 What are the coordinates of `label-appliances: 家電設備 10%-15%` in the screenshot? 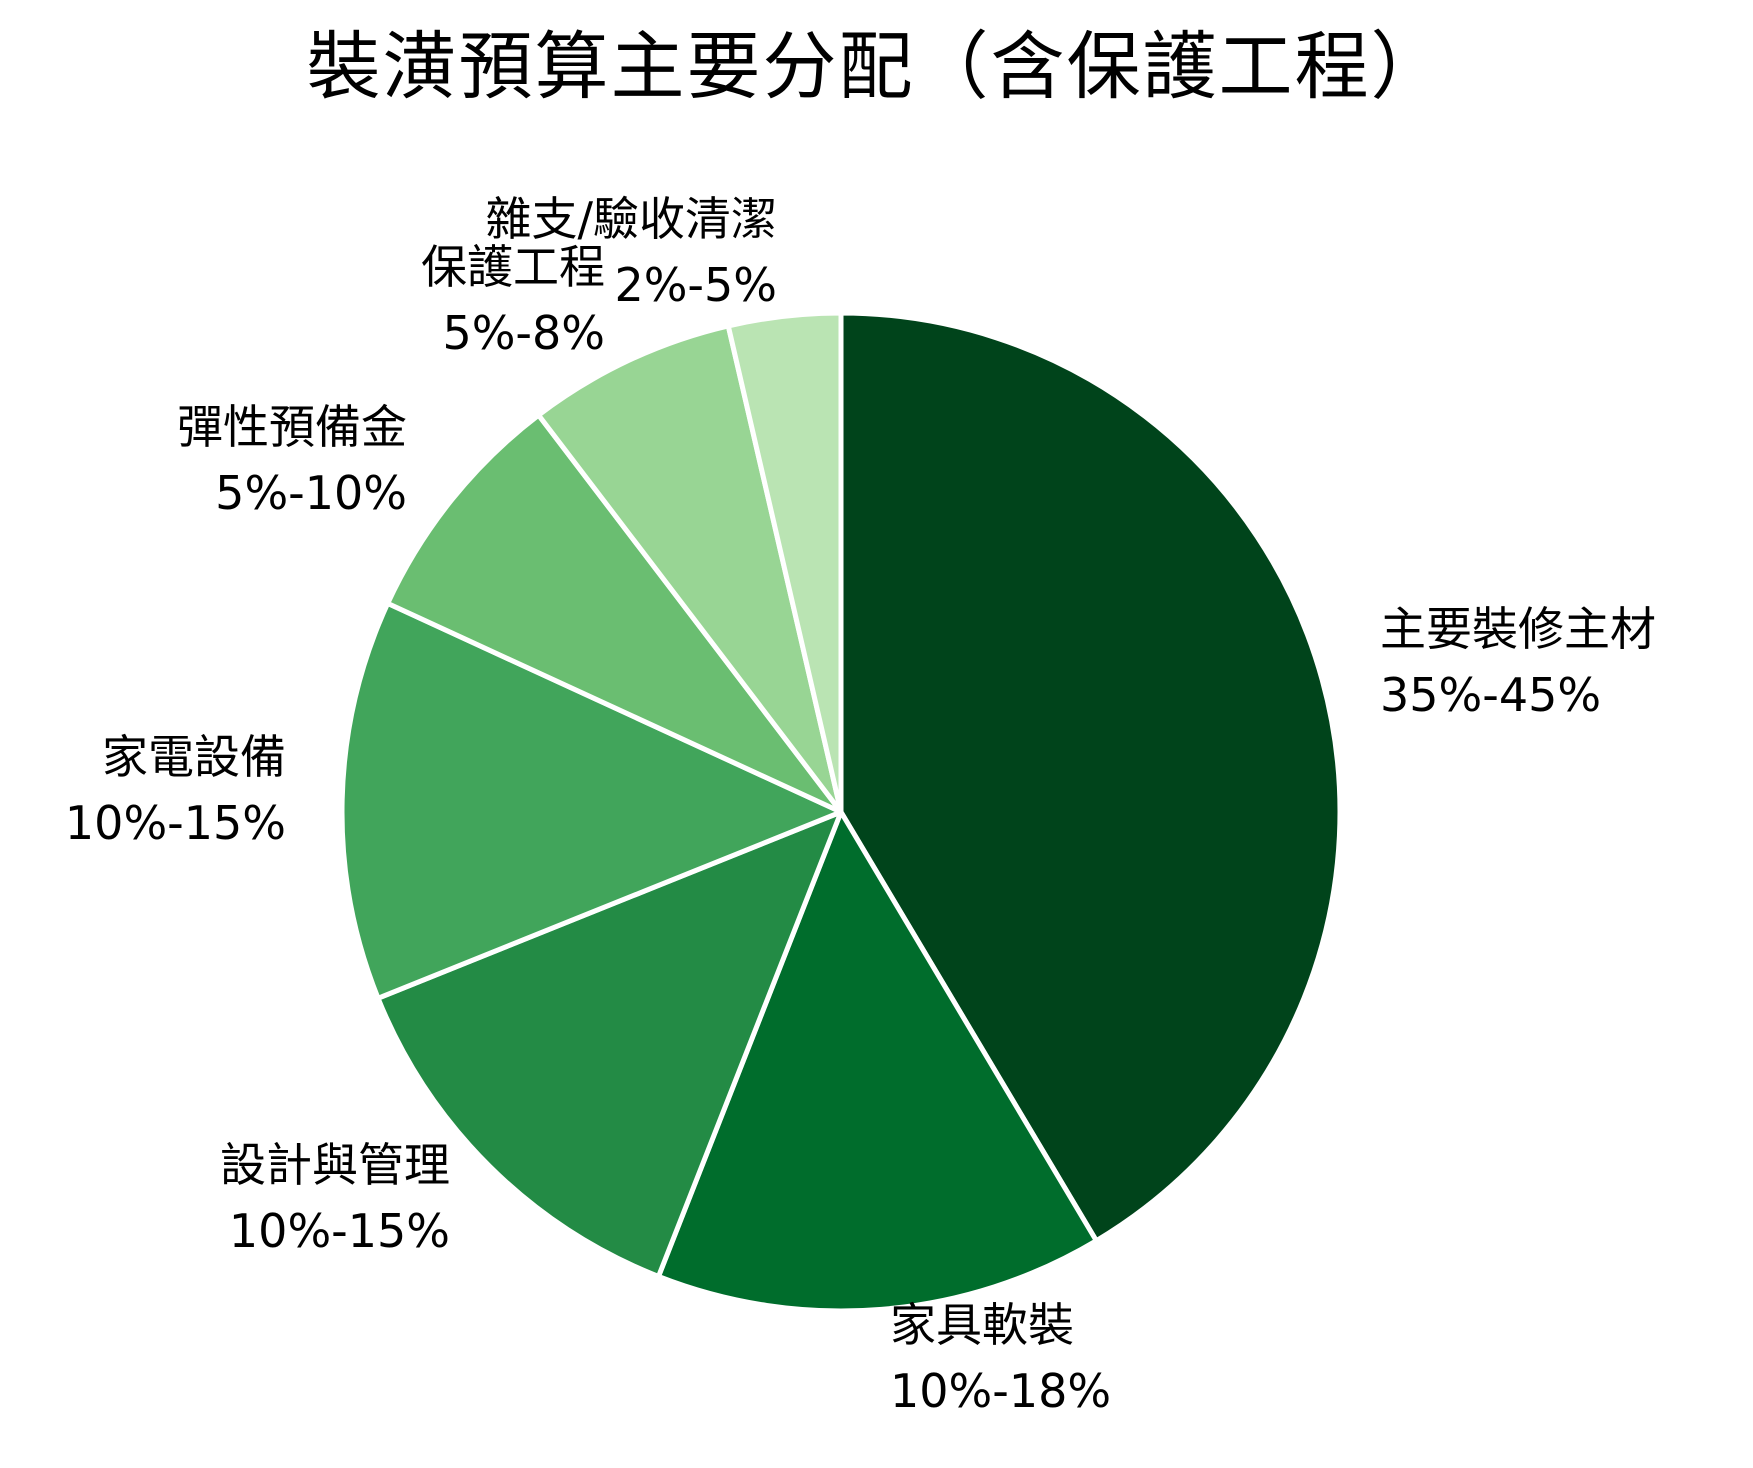 It's located at (175, 790).